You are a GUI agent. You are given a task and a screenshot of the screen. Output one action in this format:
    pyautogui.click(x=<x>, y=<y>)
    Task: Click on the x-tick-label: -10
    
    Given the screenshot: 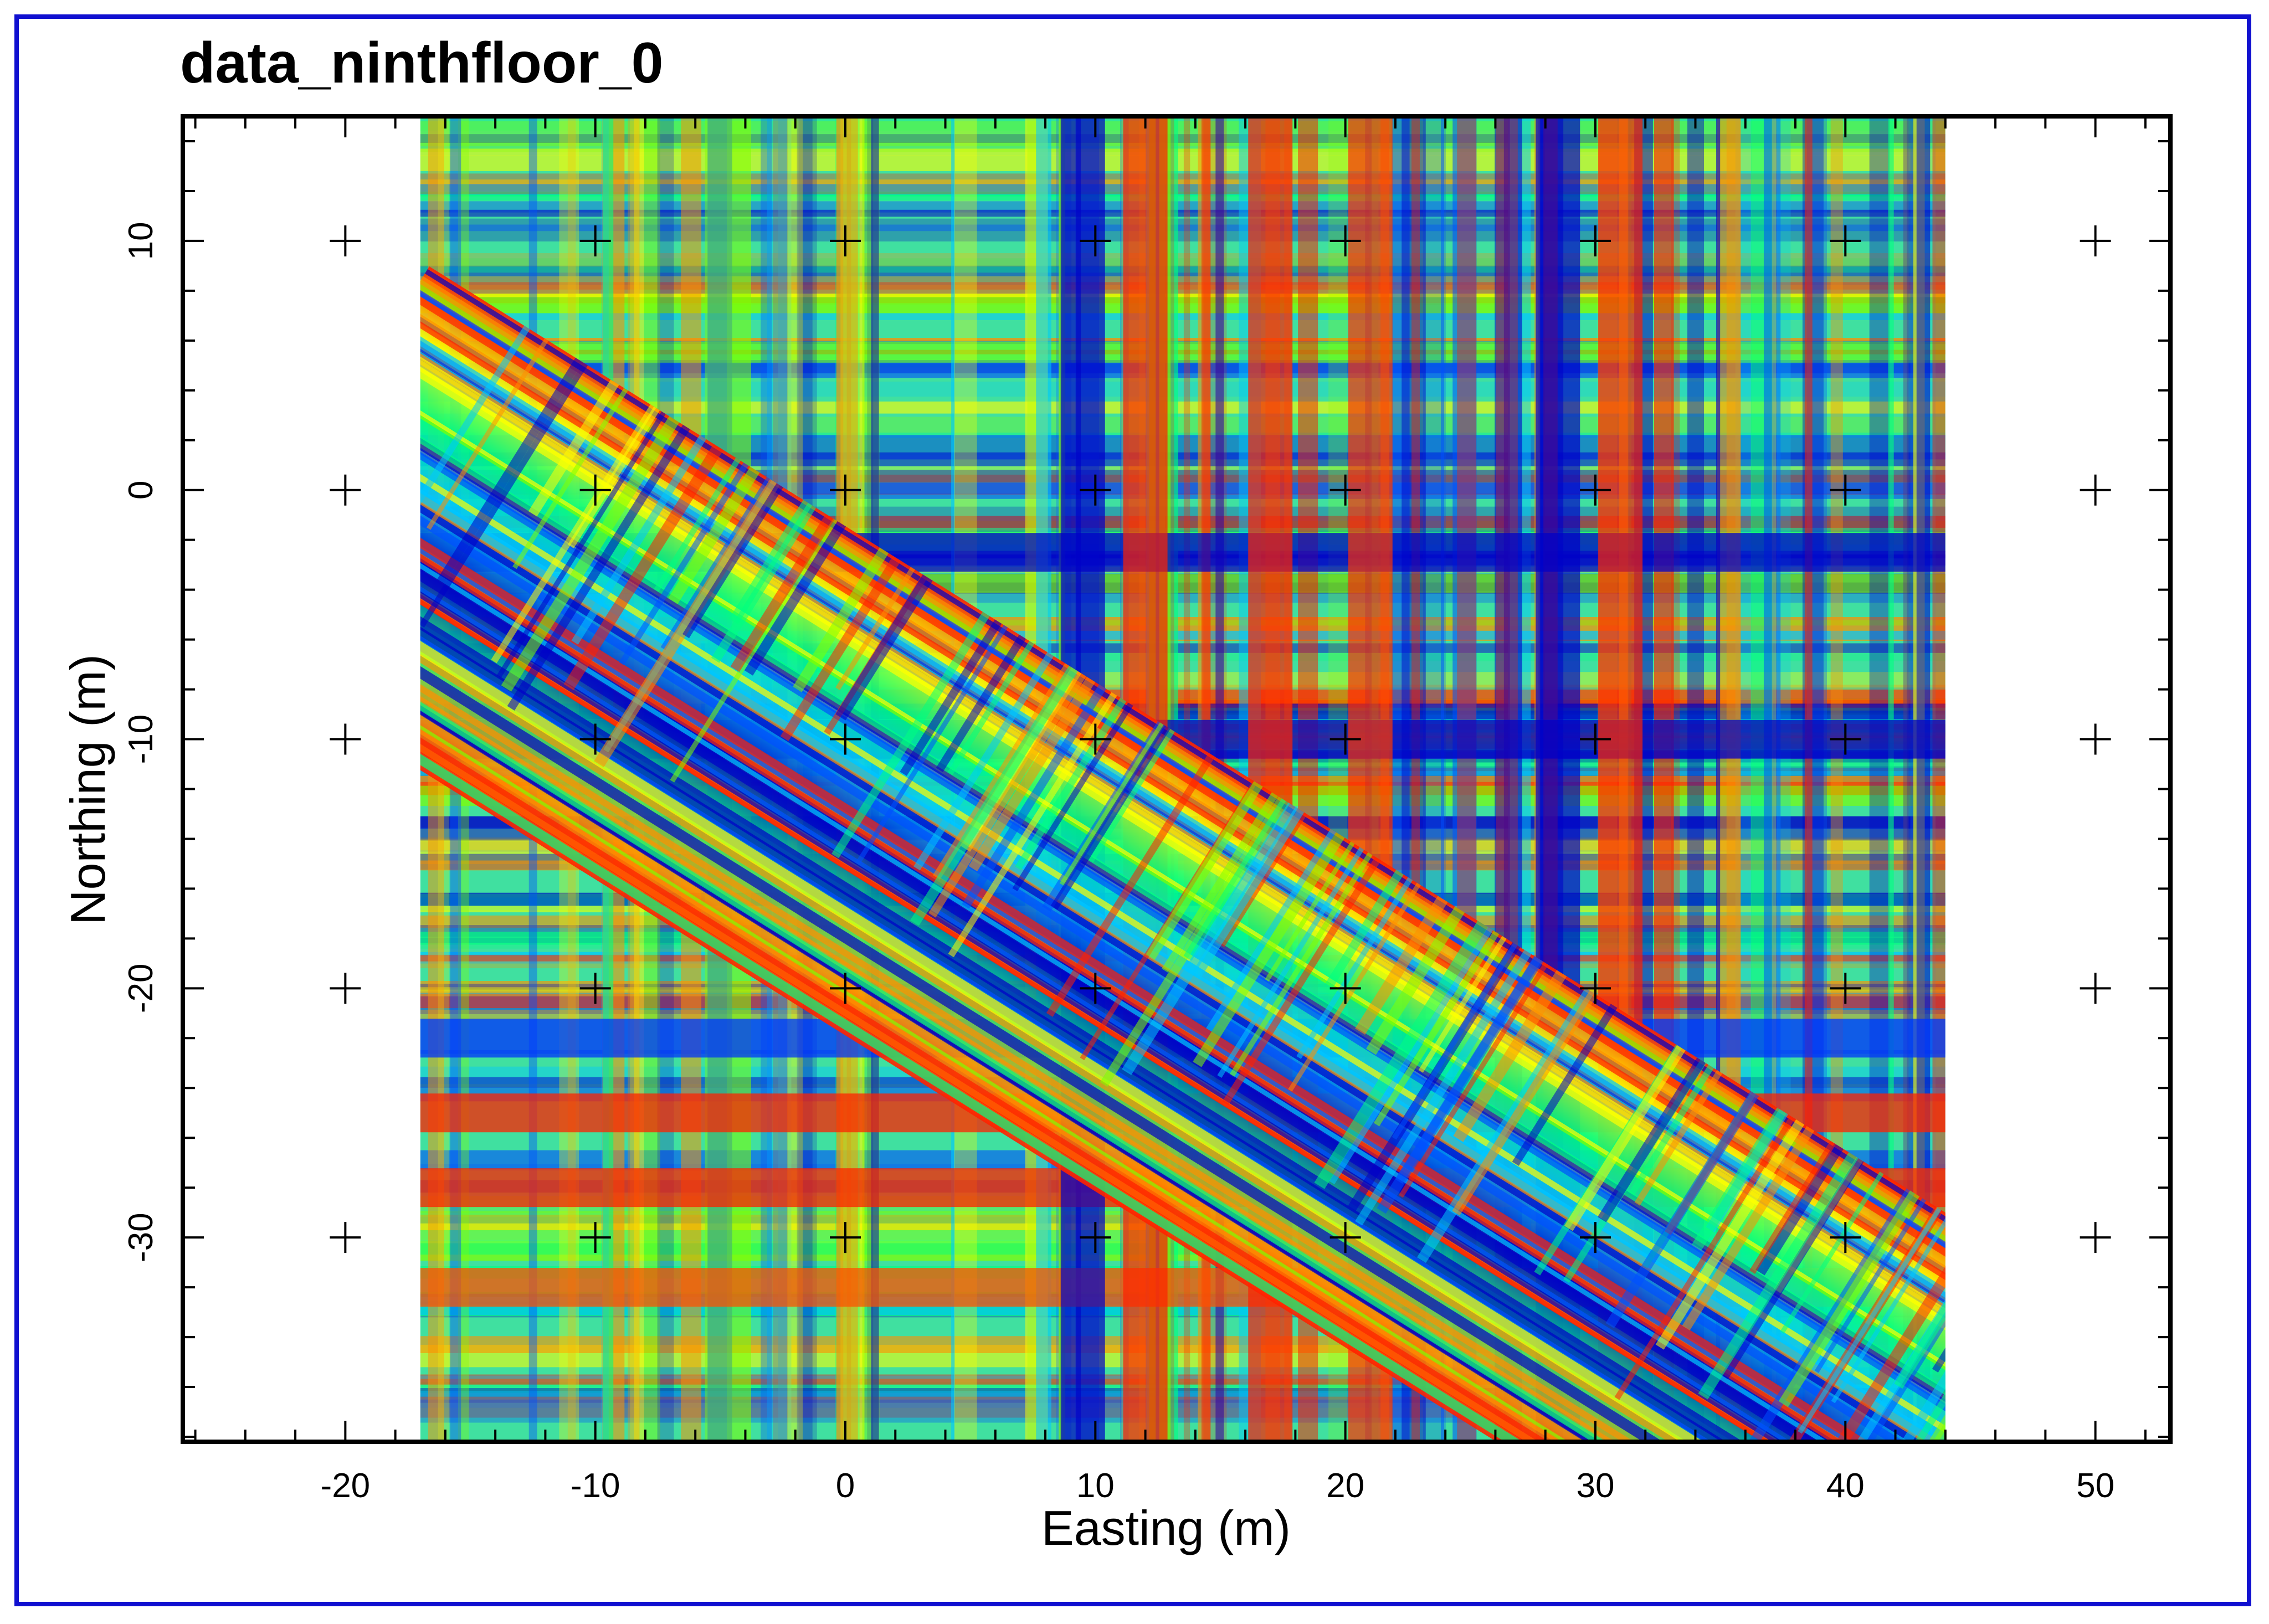 What is the action you would take?
    pyautogui.click(x=595, y=1486)
    